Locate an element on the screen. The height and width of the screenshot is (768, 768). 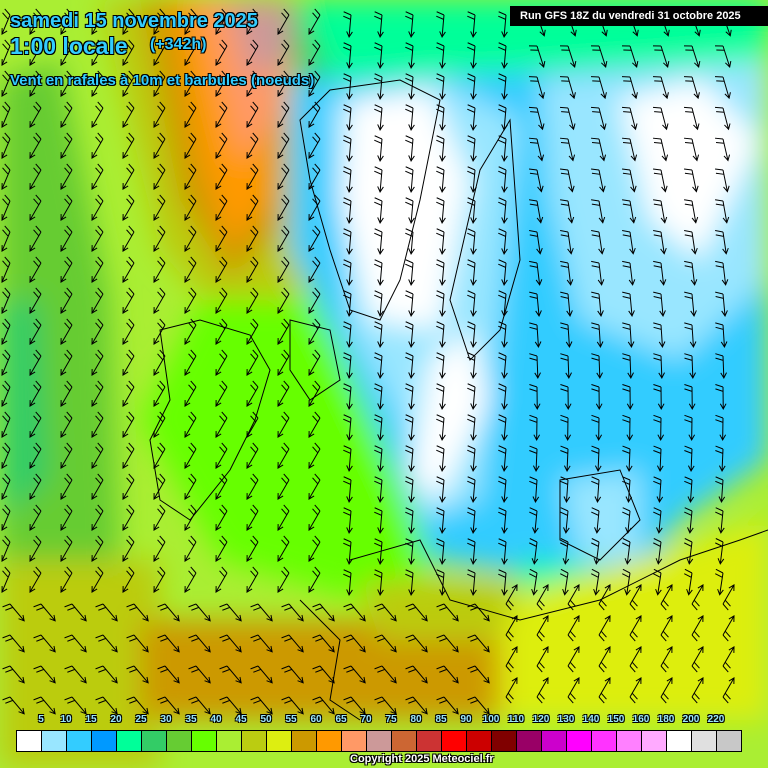
legend-label: 15 is located at coordinates (91, 719).